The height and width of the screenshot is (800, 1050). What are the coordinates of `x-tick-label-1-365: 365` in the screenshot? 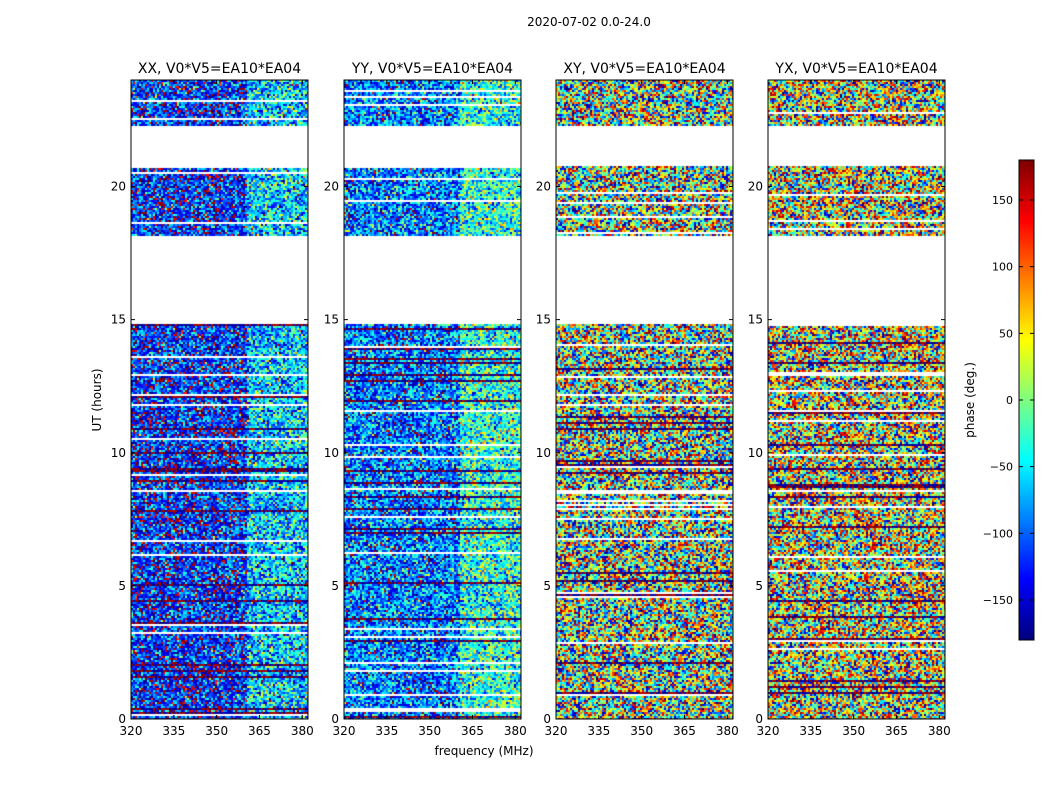 It's located at (259, 731).